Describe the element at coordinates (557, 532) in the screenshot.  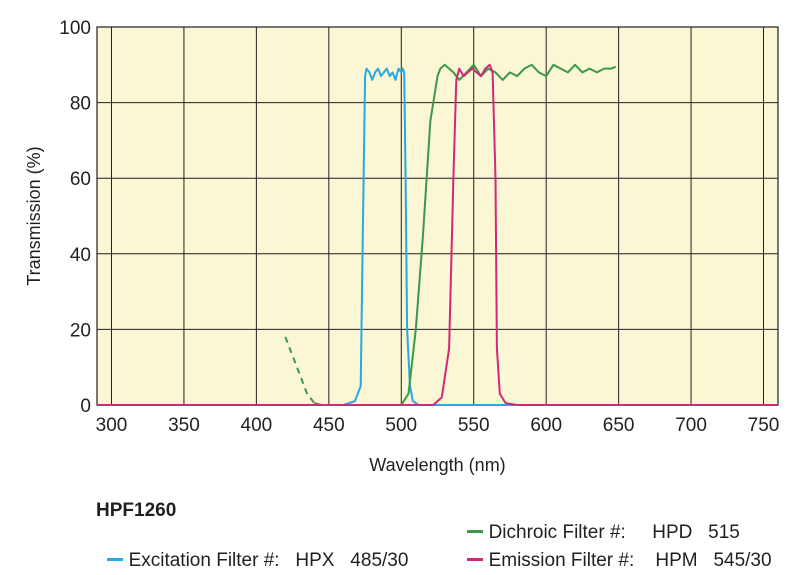
I see `dichroic-label: Dichroic Filter #:` at that location.